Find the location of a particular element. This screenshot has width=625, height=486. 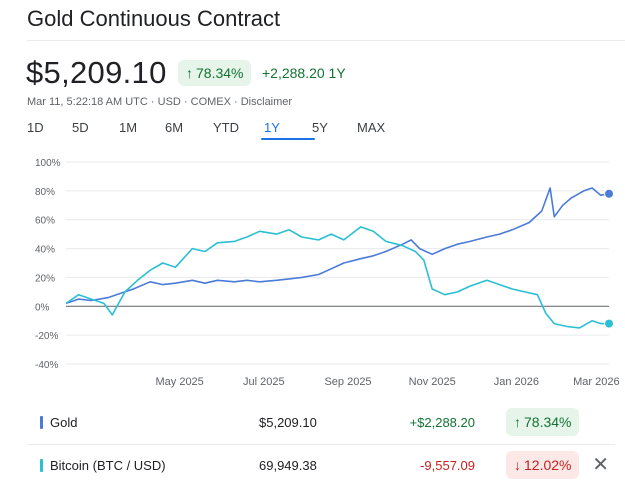

bitcoin-endpoint-dot is located at coordinates (609, 323).